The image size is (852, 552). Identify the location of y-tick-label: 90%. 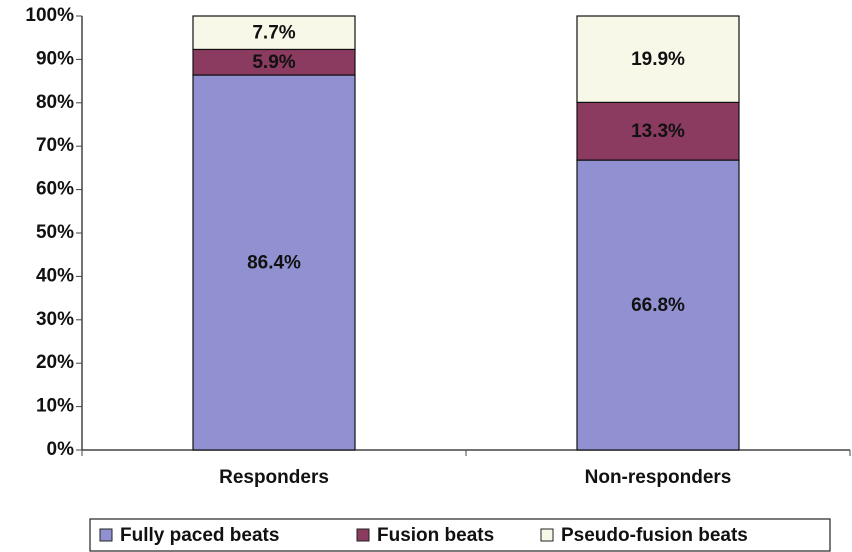
(55, 58).